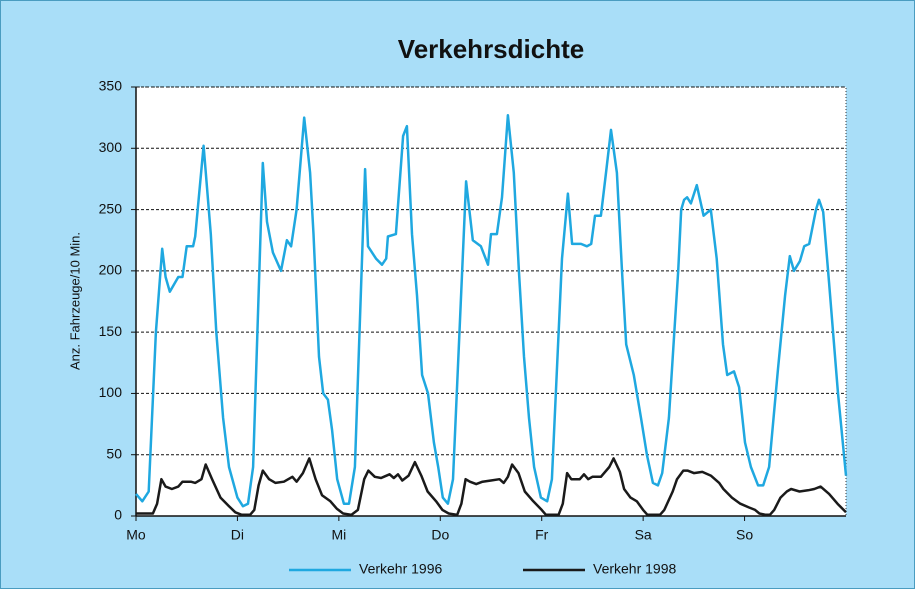 The width and height of the screenshot is (915, 593). What do you see at coordinates (111, 147) in the screenshot?
I see `y-tick-label: 300` at bounding box center [111, 147].